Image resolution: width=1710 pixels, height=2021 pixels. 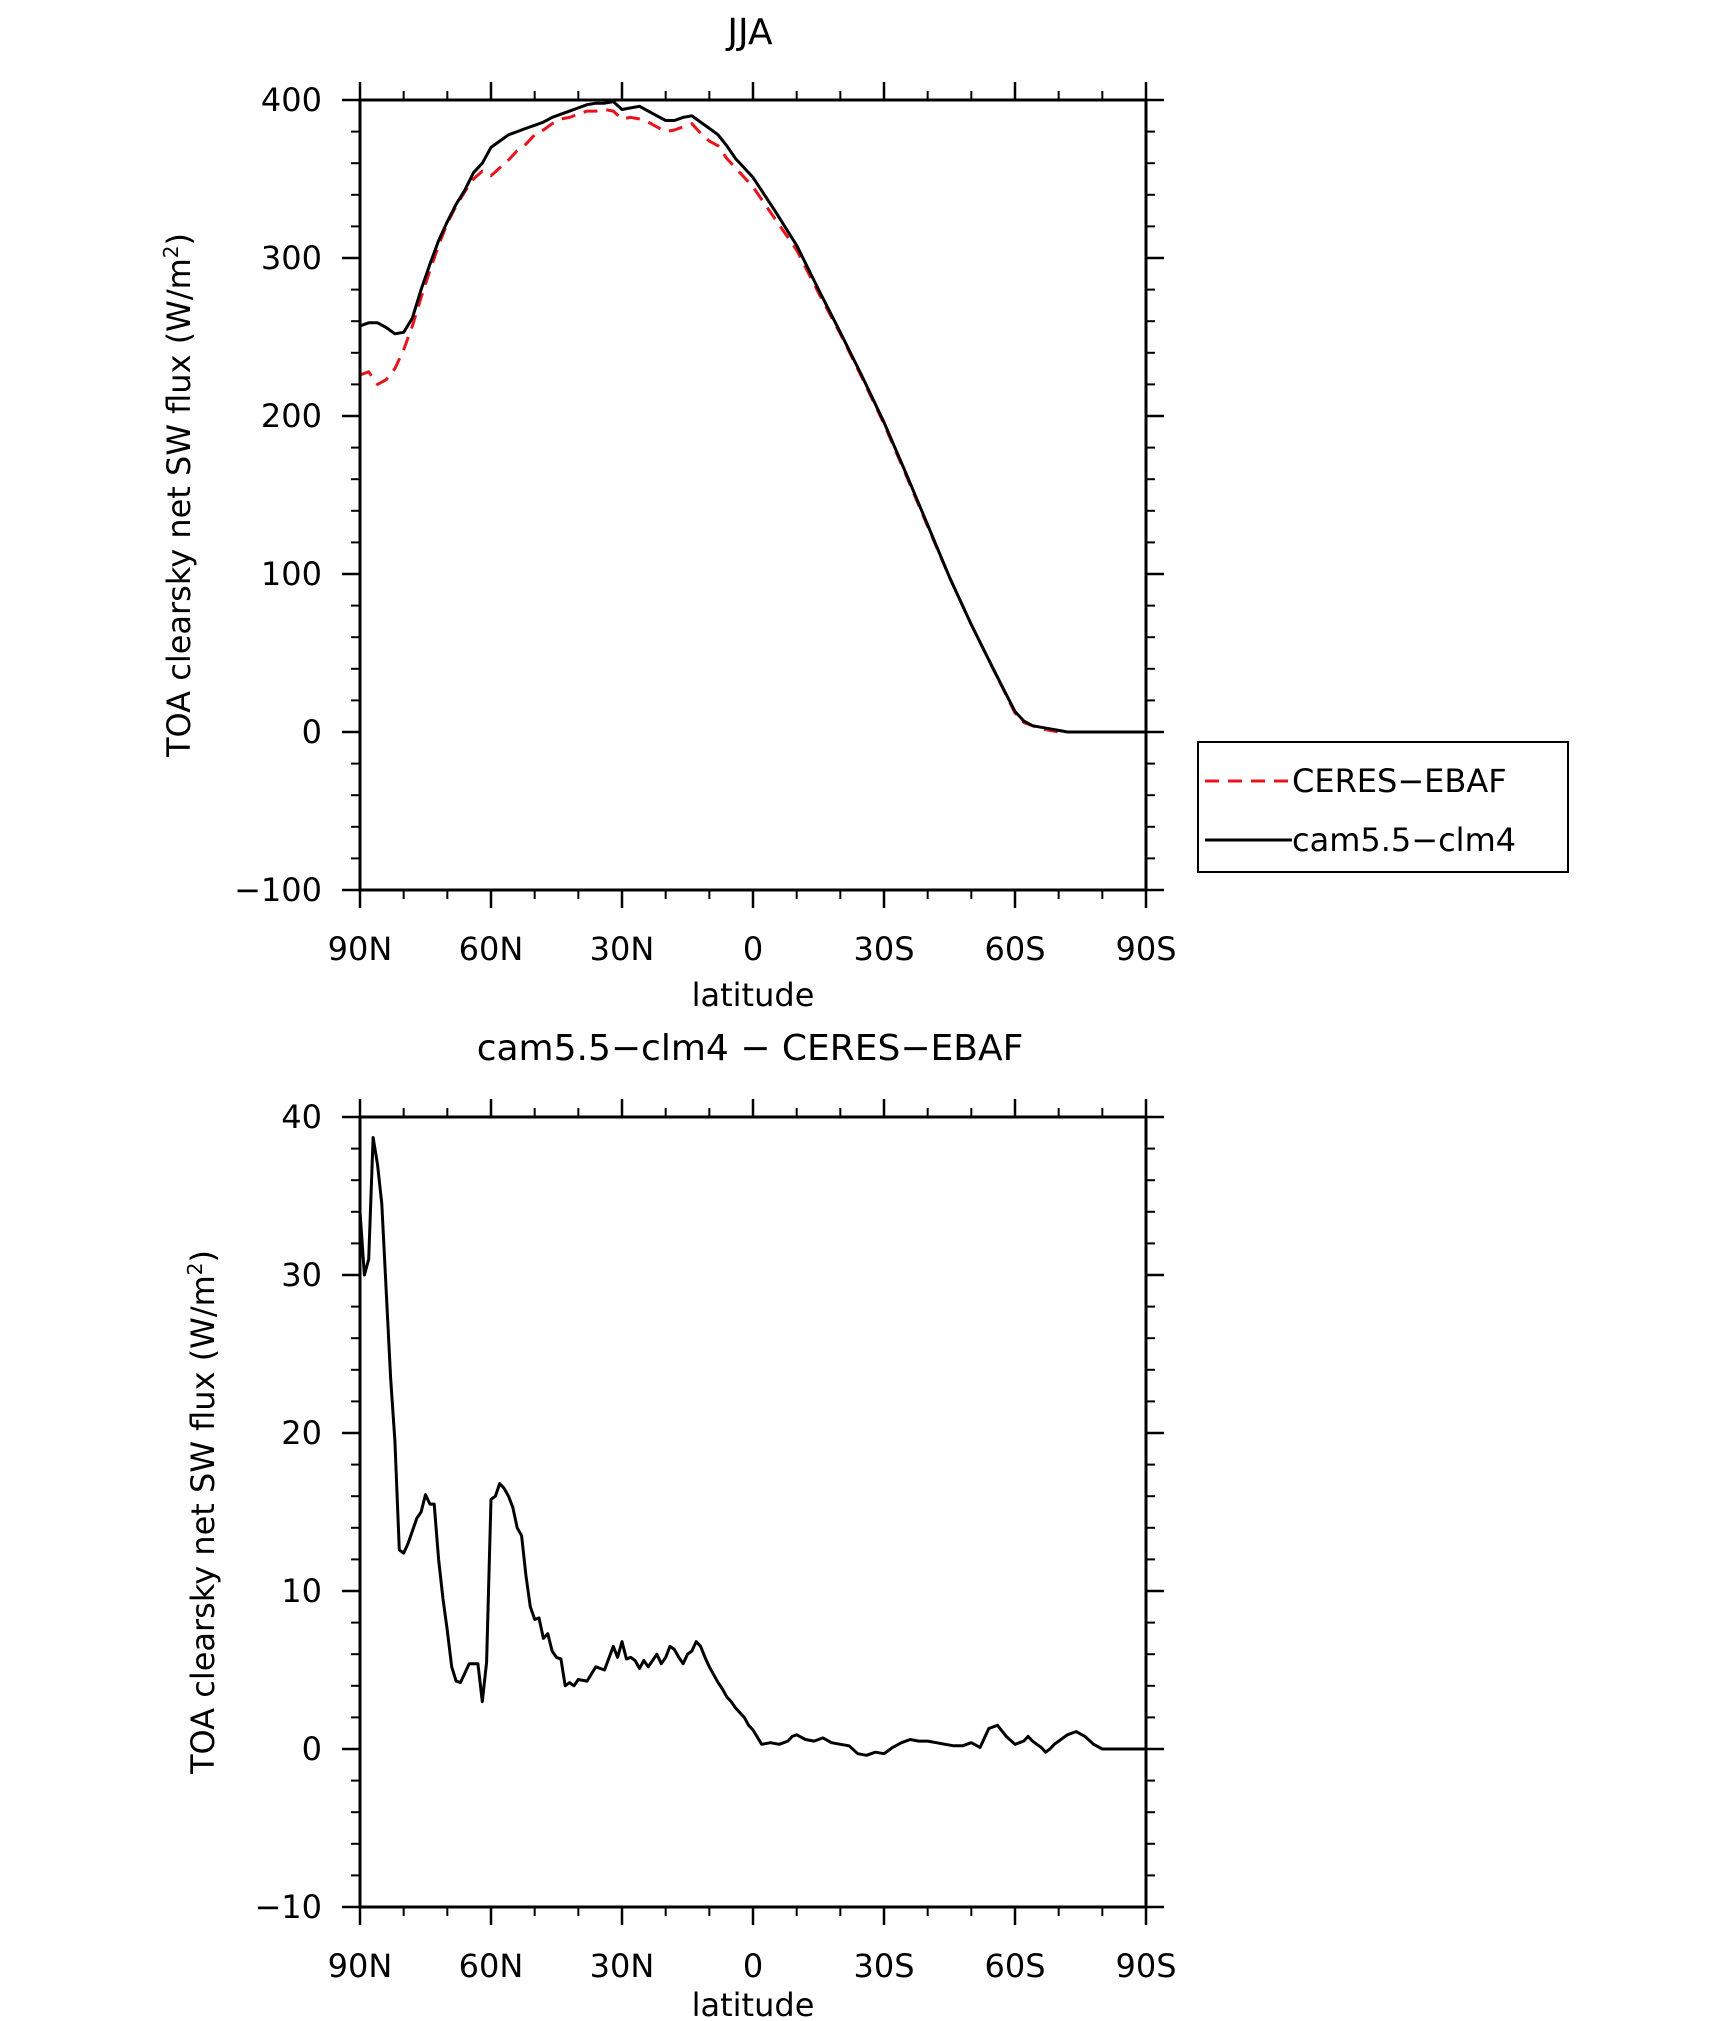 I want to click on top-y-axis-label-main: TOA clearsky net SW flux (W/m, so click(x=179, y=508).